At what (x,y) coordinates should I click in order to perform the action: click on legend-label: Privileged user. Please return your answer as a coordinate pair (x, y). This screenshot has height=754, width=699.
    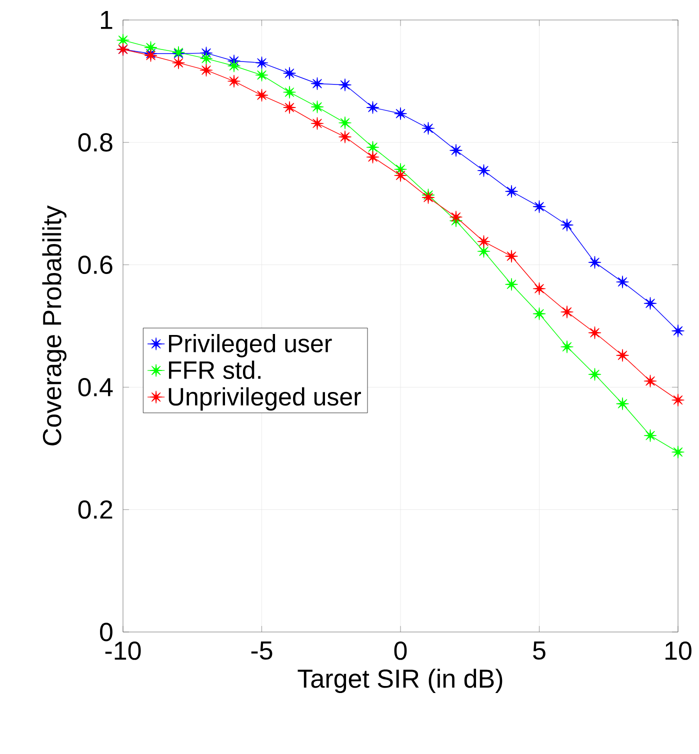
    Looking at the image, I should click on (250, 346).